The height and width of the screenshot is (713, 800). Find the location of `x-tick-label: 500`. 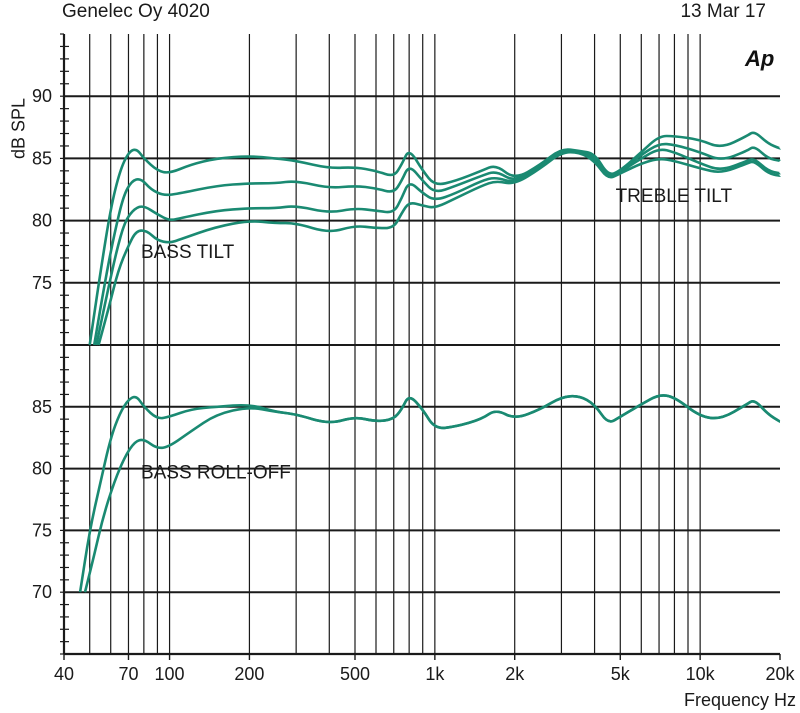

x-tick-label: 500 is located at coordinates (355, 674).